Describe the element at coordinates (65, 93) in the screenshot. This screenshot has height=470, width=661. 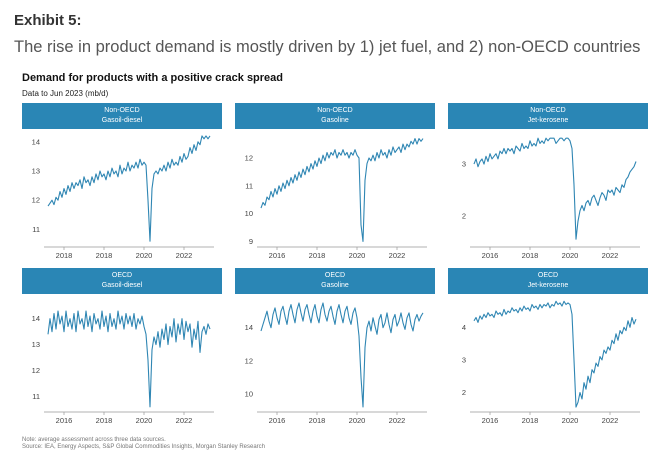
I see `chart-subtitle: Data to Jun 2023 (mb/d)` at that location.